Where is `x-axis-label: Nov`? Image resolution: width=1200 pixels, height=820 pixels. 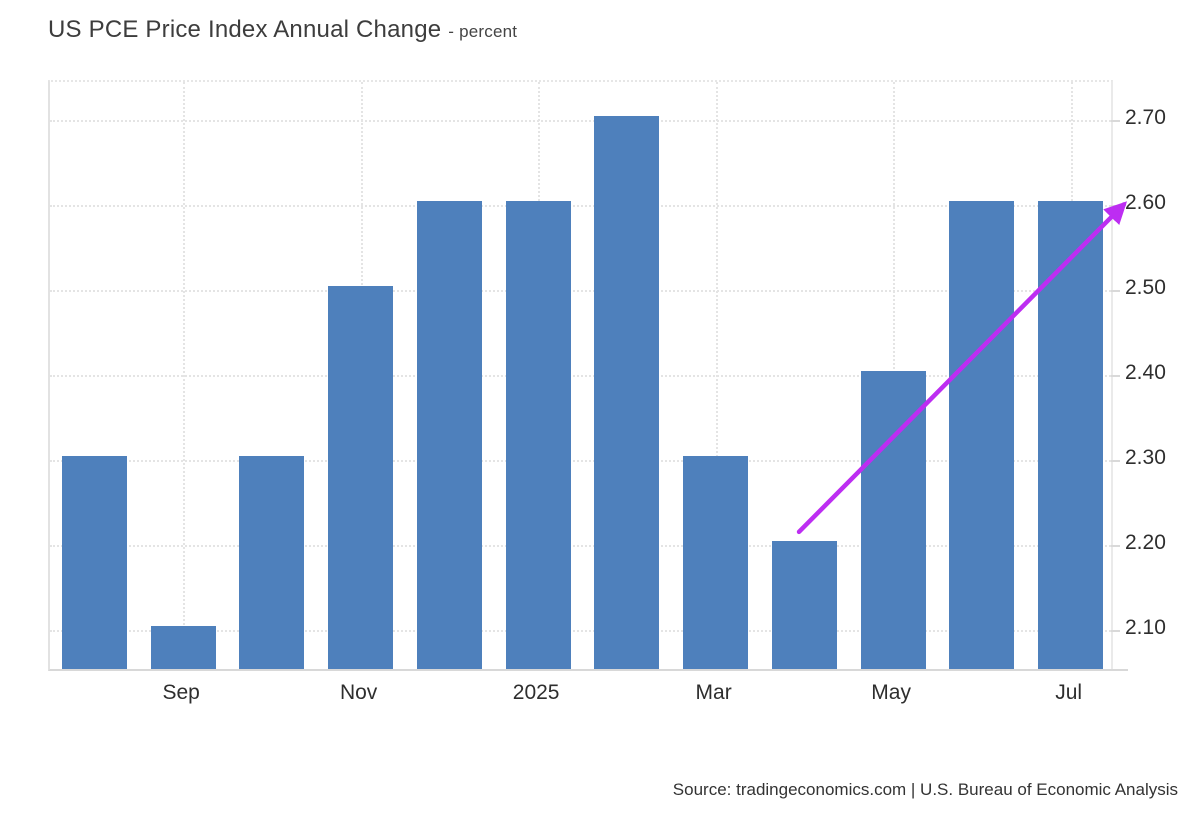 x-axis-label: Nov is located at coordinates (358, 692).